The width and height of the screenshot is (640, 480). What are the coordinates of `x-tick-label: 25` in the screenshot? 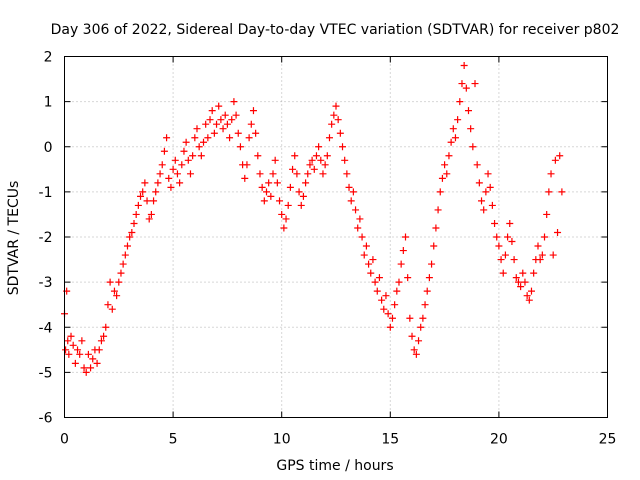 It's located at (608, 440).